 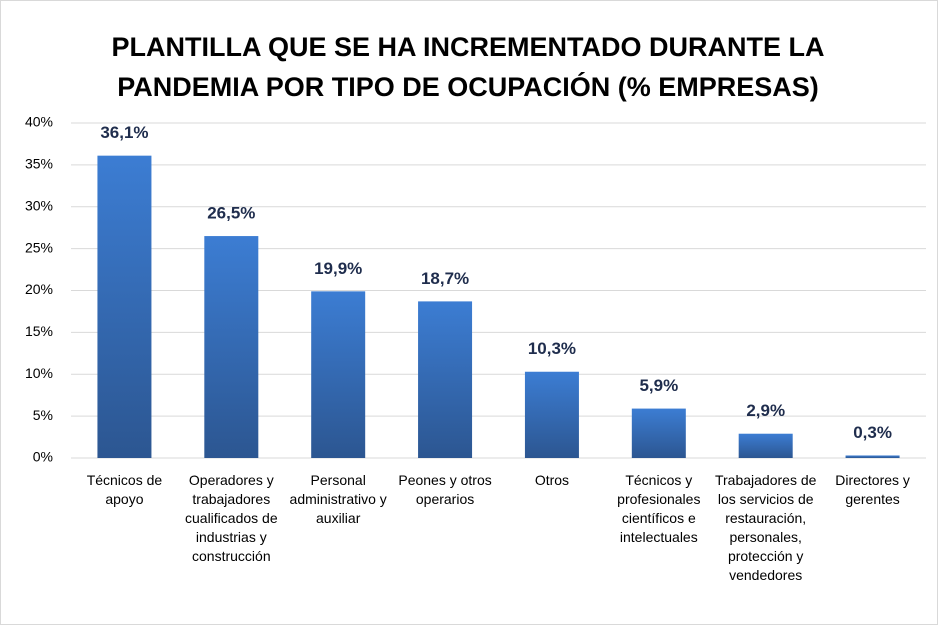 What do you see at coordinates (39, 205) in the screenshot?
I see `y-tick-label: 30%` at bounding box center [39, 205].